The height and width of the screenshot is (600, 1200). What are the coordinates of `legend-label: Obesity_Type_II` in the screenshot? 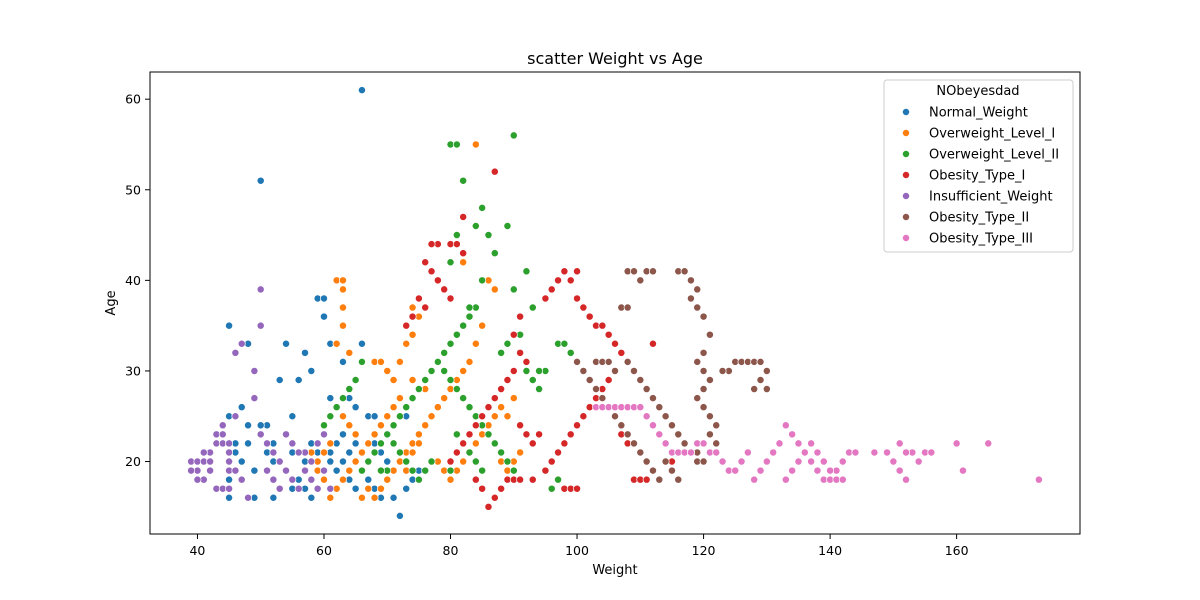 It's located at (979, 218).